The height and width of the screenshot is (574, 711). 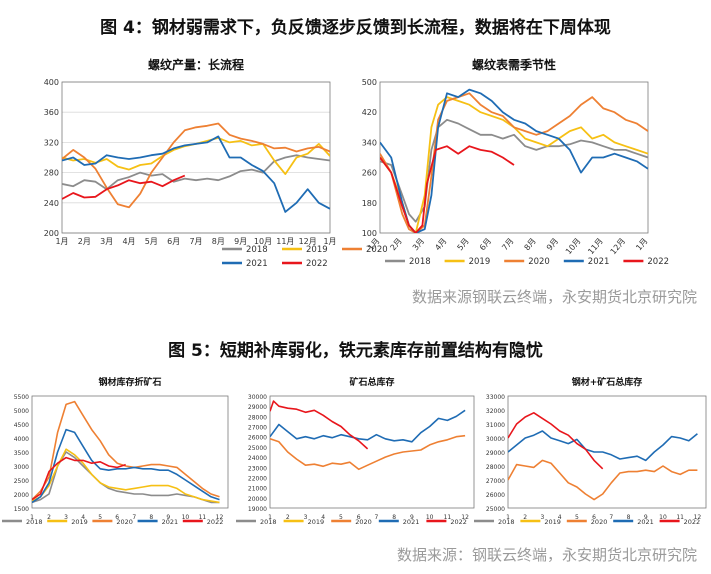 I want to click on y-tick-label: 280, so click(x=51, y=173).